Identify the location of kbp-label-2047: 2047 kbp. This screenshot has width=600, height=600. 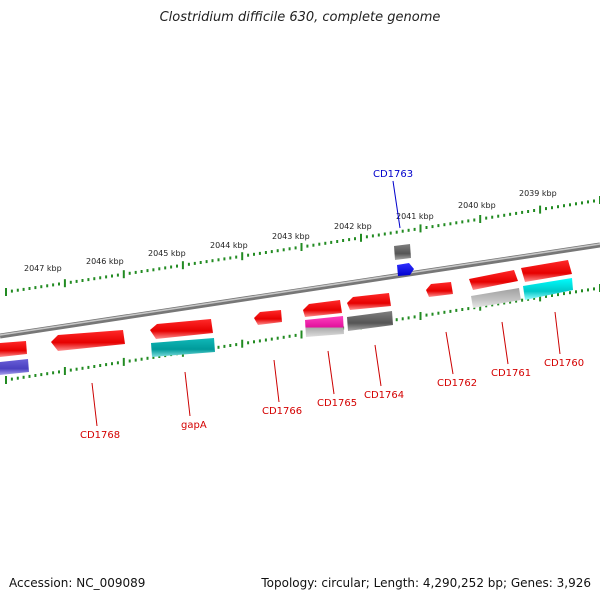
(43, 268).